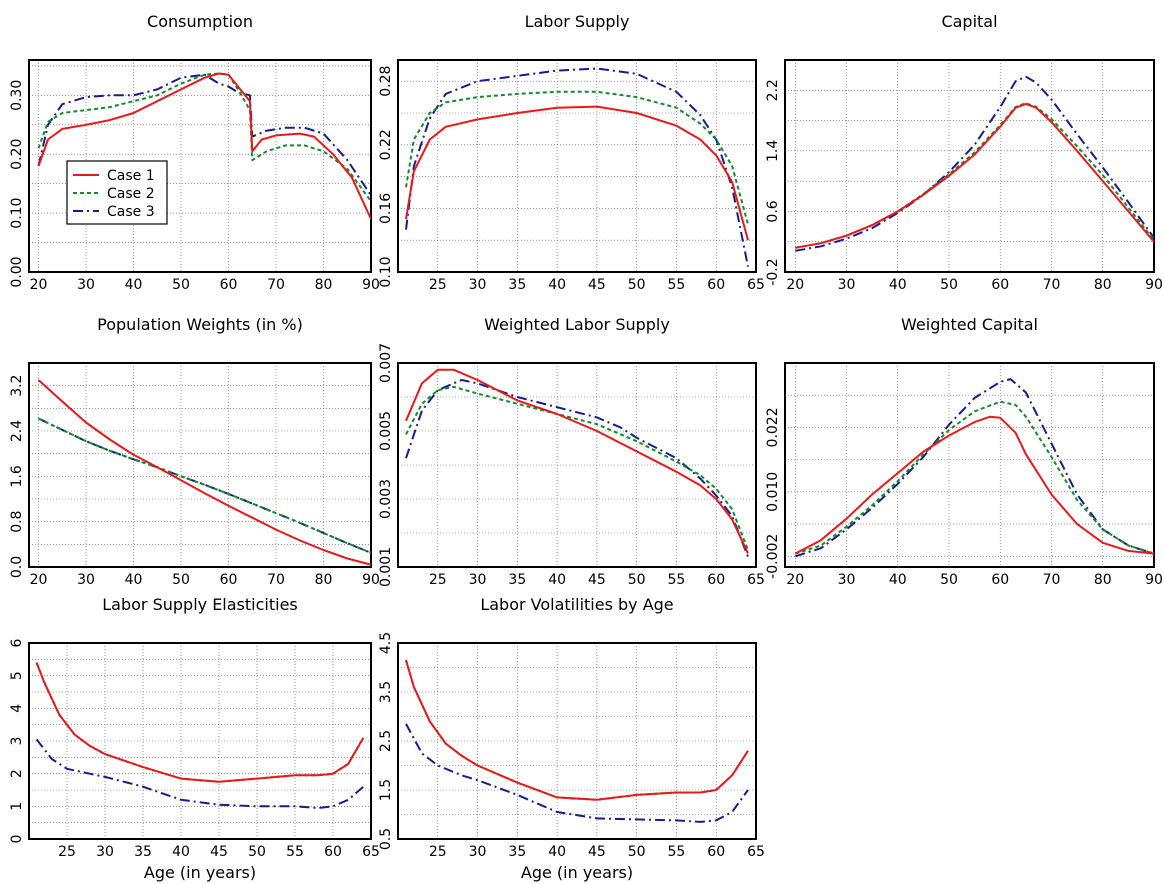 The height and width of the screenshot is (884, 1164). I want to click on y-tick-label: 0.001, so click(386, 567).